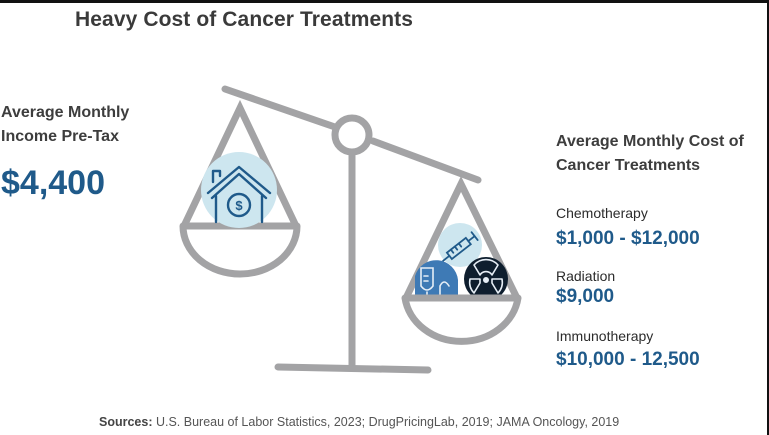 The height and width of the screenshot is (435, 769). I want to click on scale-beam-right, so click(425, 160).